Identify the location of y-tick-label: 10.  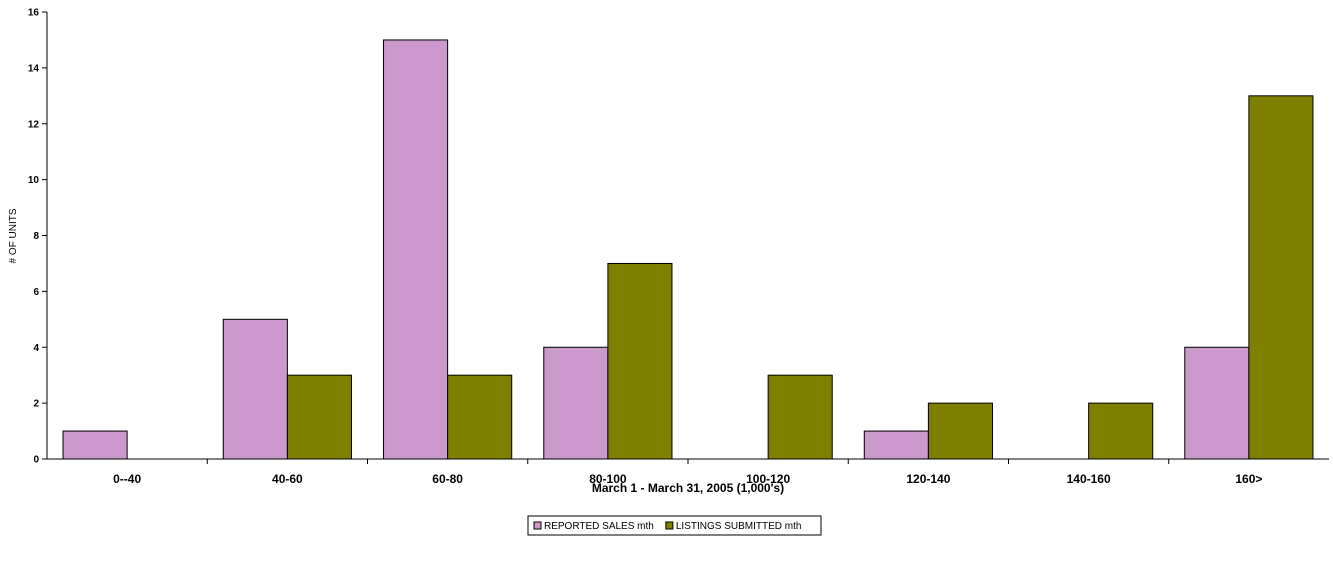
(34, 180).